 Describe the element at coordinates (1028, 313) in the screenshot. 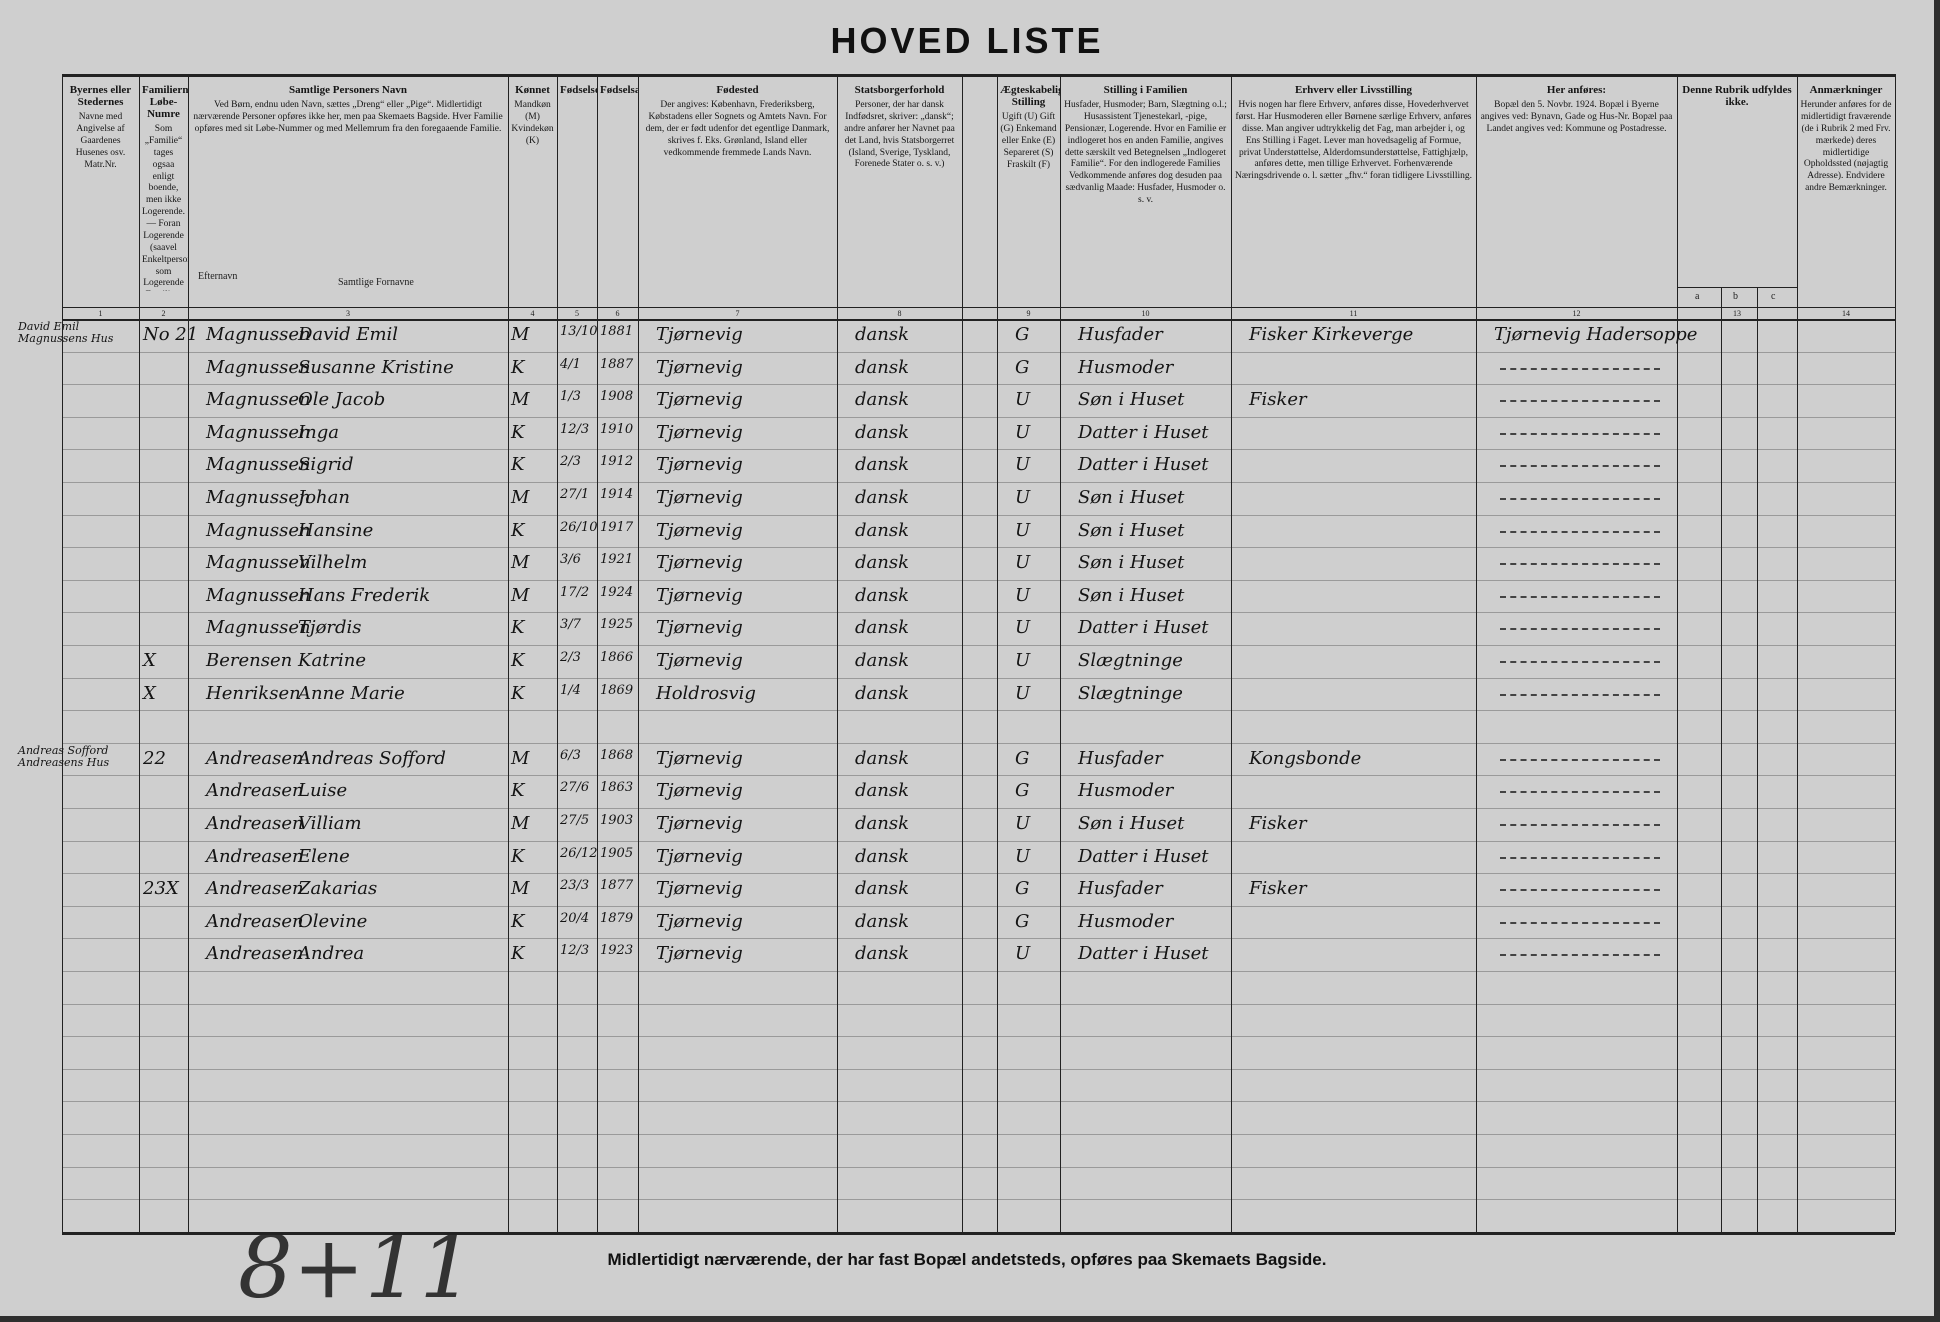

I see `column-number: 9` at that location.